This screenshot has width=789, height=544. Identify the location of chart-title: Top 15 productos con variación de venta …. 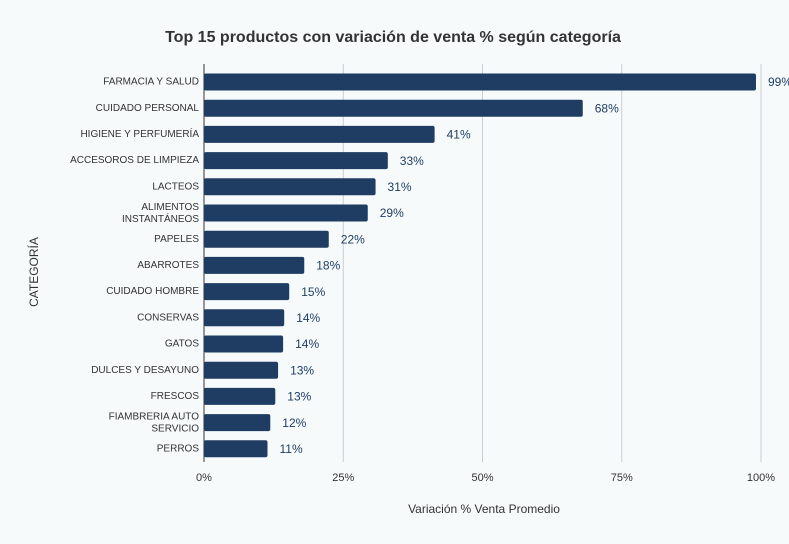
(393, 37).